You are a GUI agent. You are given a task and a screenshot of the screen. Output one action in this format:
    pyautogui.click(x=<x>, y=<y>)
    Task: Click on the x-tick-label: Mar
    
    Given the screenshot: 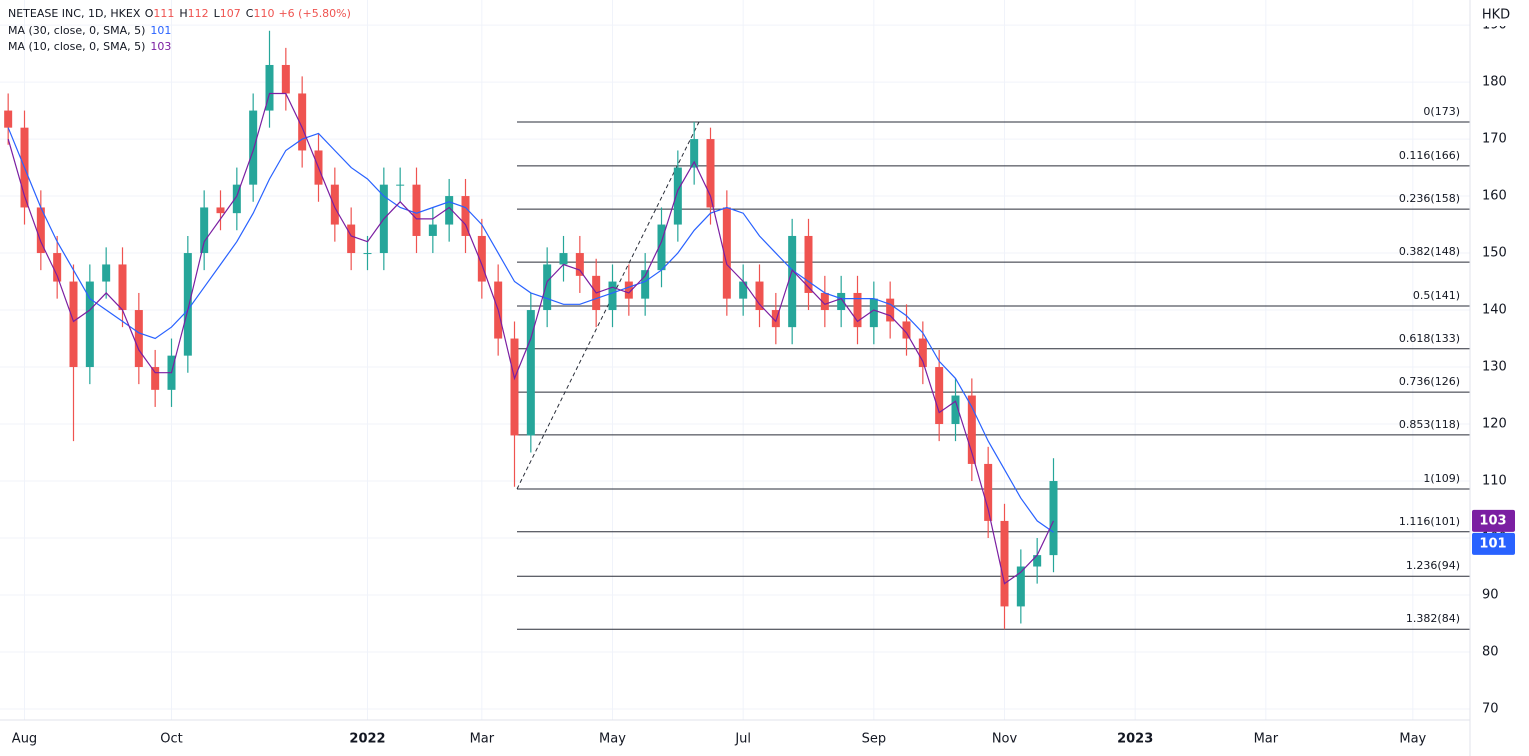 What is the action you would take?
    pyautogui.click(x=1266, y=739)
    